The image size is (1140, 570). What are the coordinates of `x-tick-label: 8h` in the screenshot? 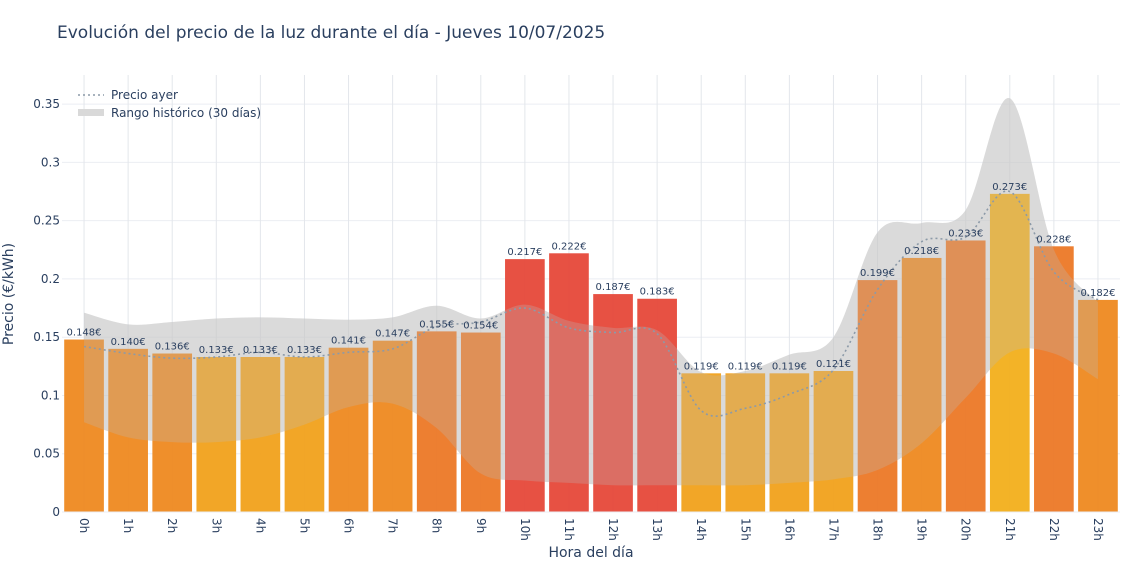 It's located at (437, 525).